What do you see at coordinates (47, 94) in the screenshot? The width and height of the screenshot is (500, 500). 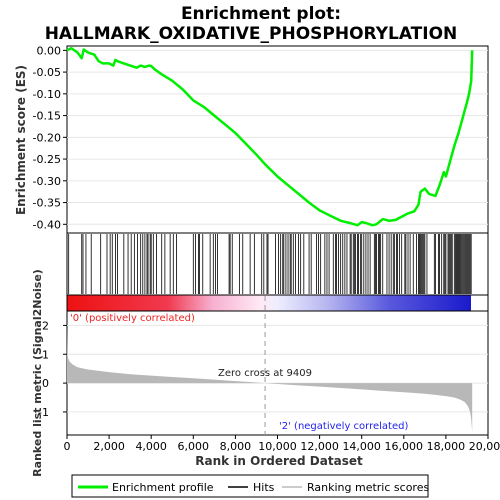 I see `es-y-tick-label: -0.10` at bounding box center [47, 94].